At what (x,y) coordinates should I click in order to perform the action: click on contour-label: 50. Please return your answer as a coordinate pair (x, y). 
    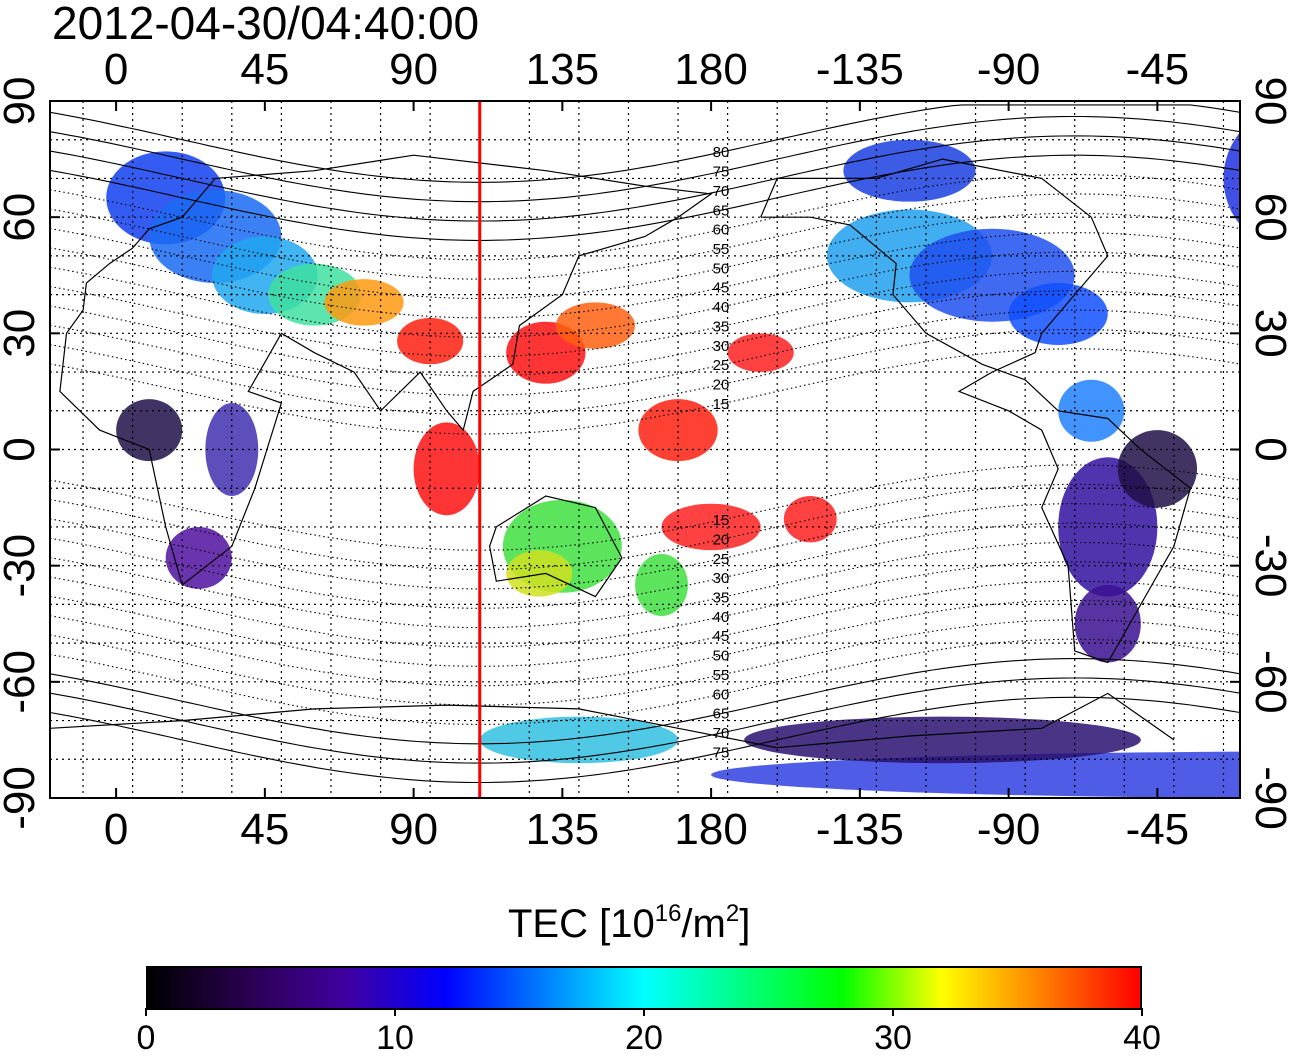
    Looking at the image, I should click on (721, 656).